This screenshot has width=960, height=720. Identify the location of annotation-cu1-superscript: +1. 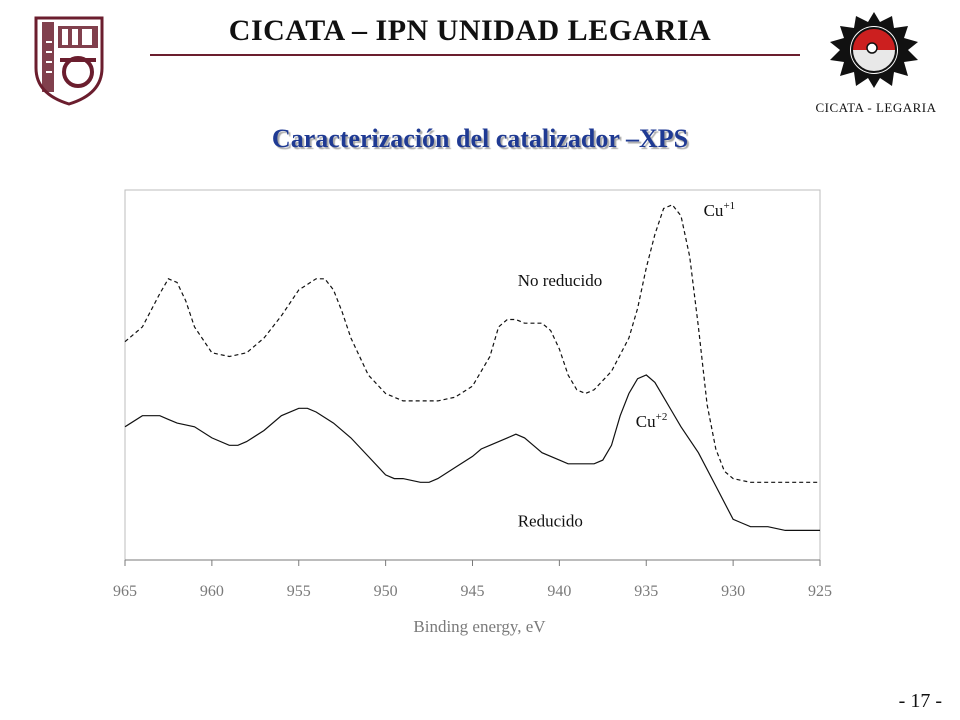
(729, 206).